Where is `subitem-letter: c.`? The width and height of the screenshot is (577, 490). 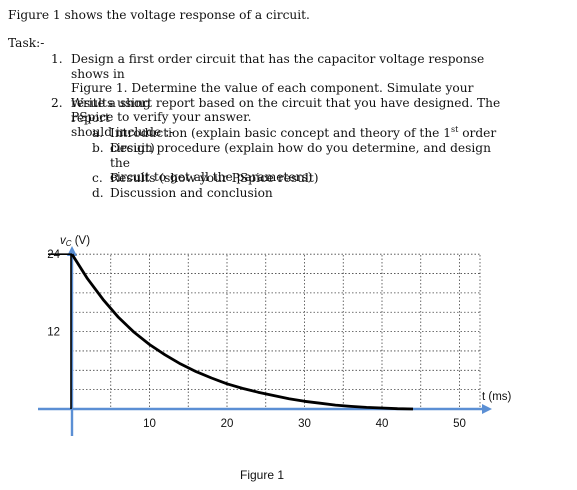 subitem-letter: c. is located at coordinates (97, 178).